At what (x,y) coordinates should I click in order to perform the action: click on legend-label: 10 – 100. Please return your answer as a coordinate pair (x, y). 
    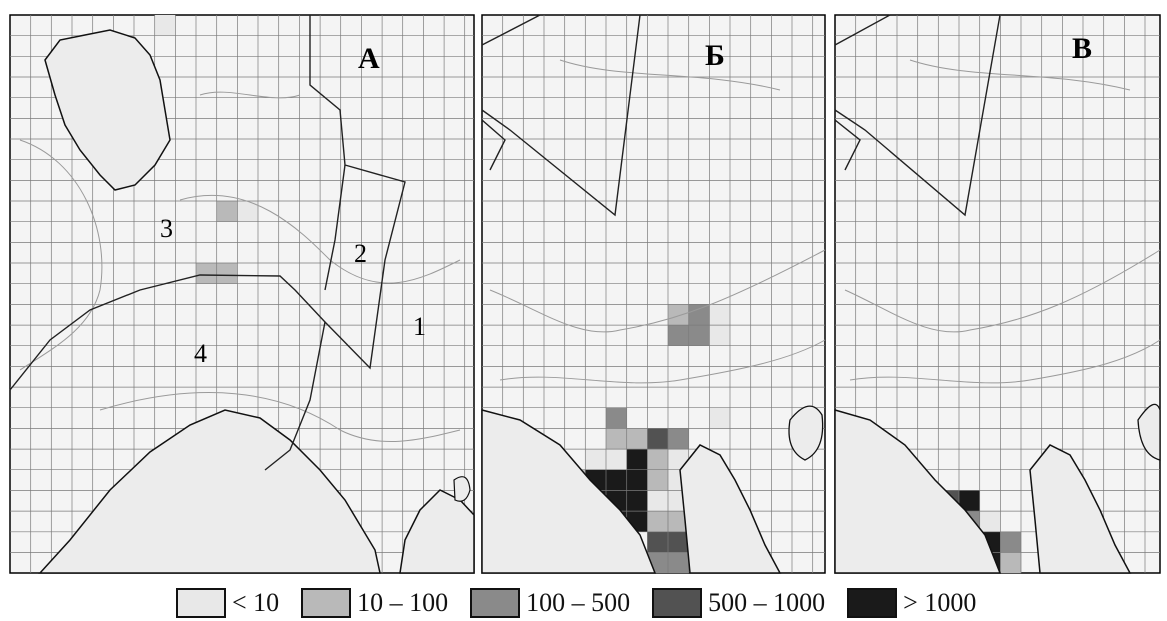
    Looking at the image, I should click on (403, 602).